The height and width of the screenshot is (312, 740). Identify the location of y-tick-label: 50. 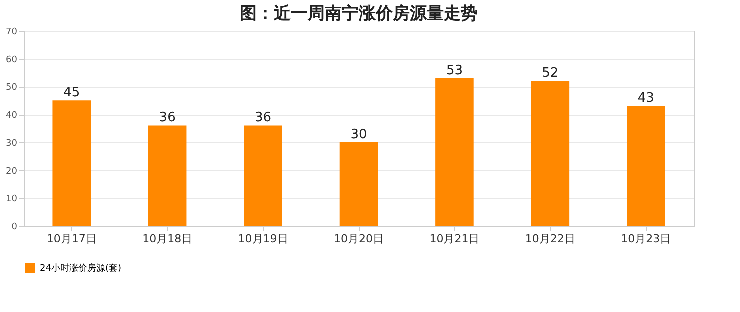
(12, 88).